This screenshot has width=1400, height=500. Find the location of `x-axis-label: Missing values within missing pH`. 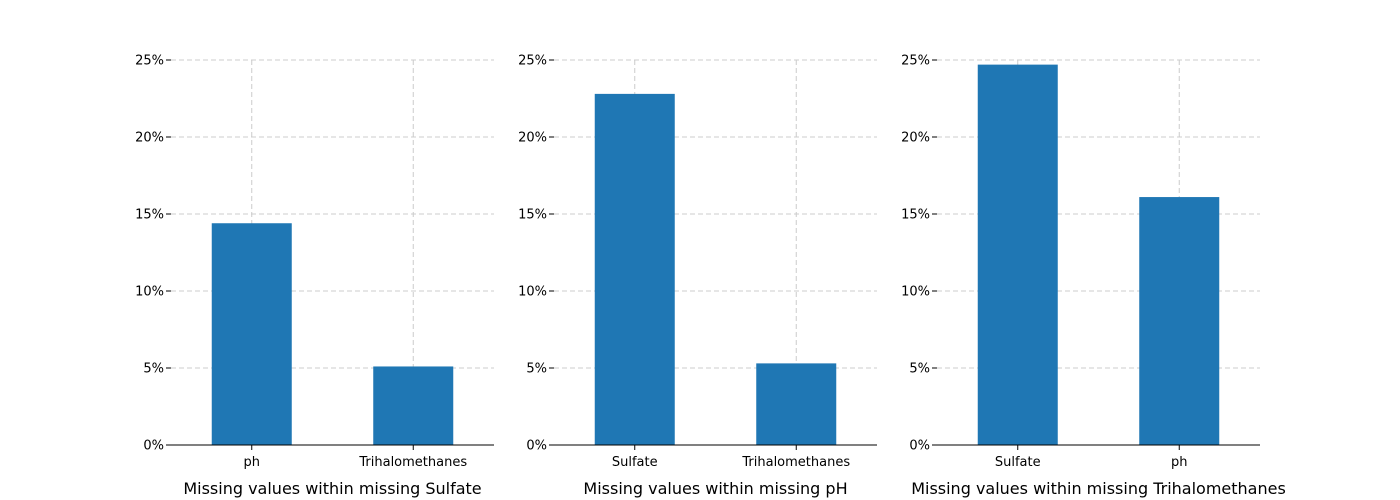

x-axis-label: Missing values within missing pH is located at coordinates (715, 488).